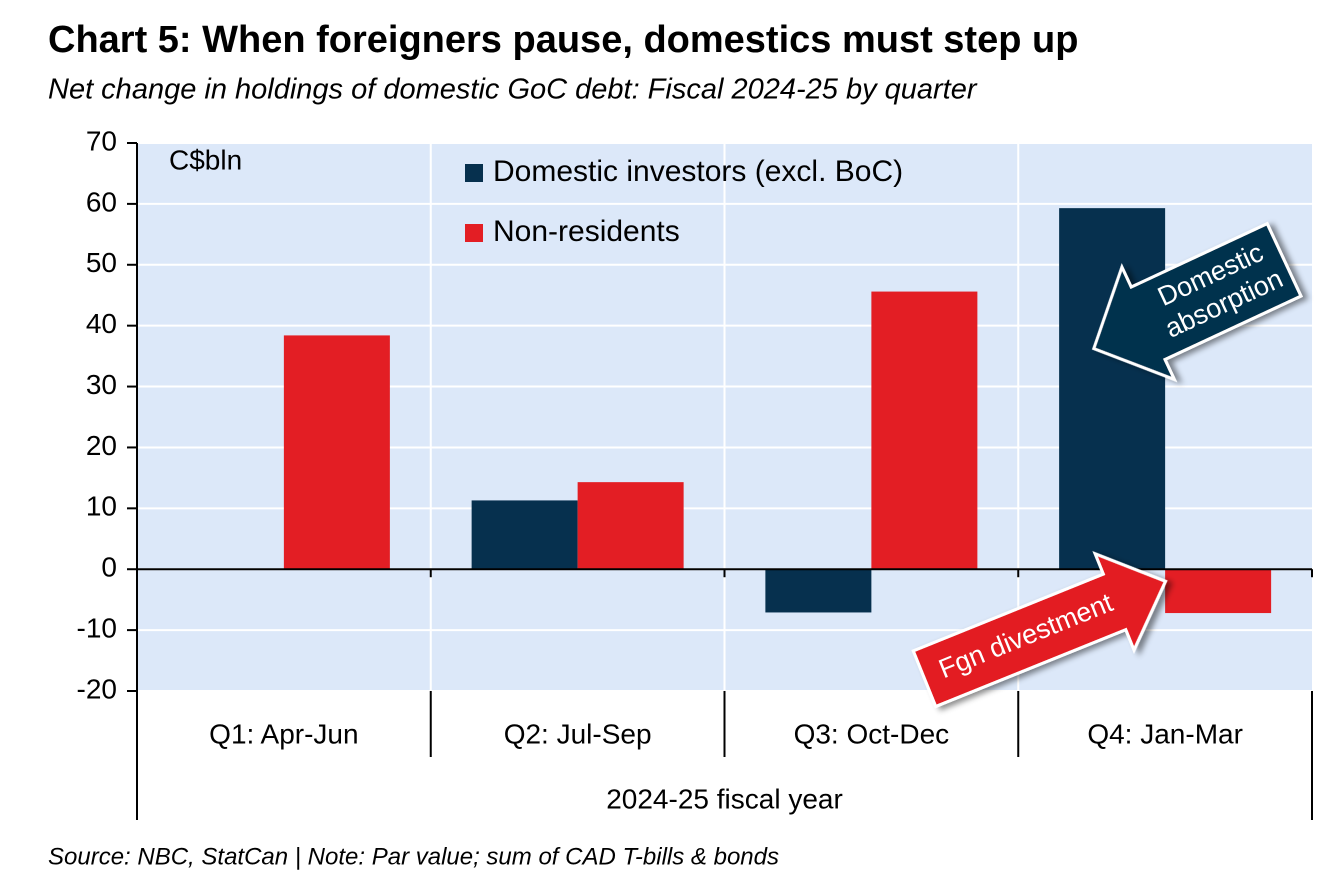 Image resolution: width=1338 pixels, height=890 pixels. What do you see at coordinates (101, 262) in the screenshot?
I see `y-tick-label: 50` at bounding box center [101, 262].